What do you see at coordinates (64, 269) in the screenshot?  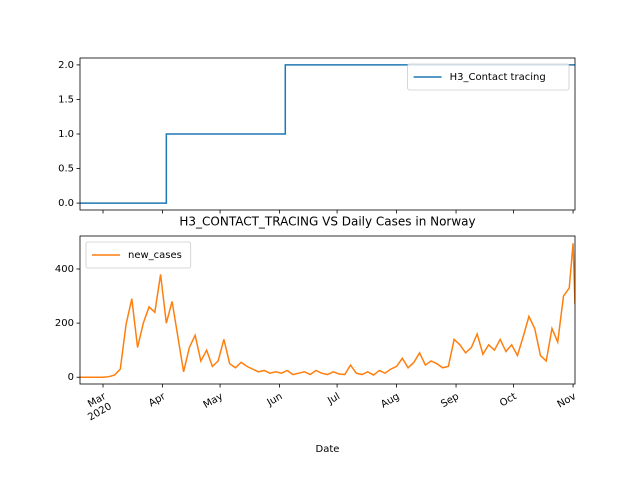 I see `y-tick-label: 400` at bounding box center [64, 269].